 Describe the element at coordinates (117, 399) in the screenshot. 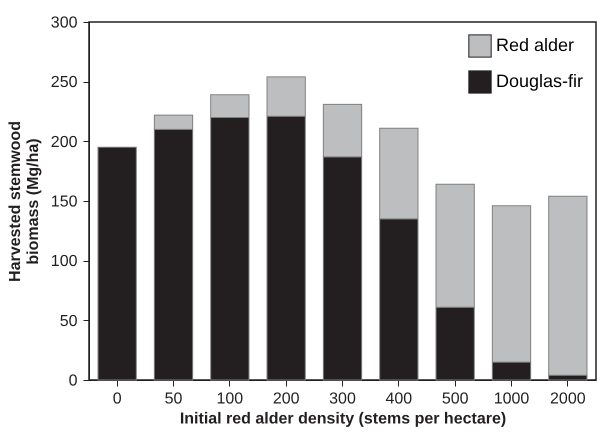

I see `x-tick-label: 0` at that location.